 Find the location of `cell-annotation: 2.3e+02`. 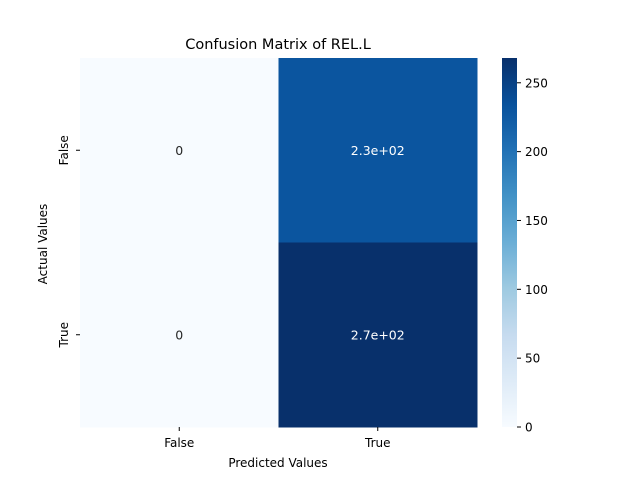

cell-annotation: 2.3e+02 is located at coordinates (378, 150).